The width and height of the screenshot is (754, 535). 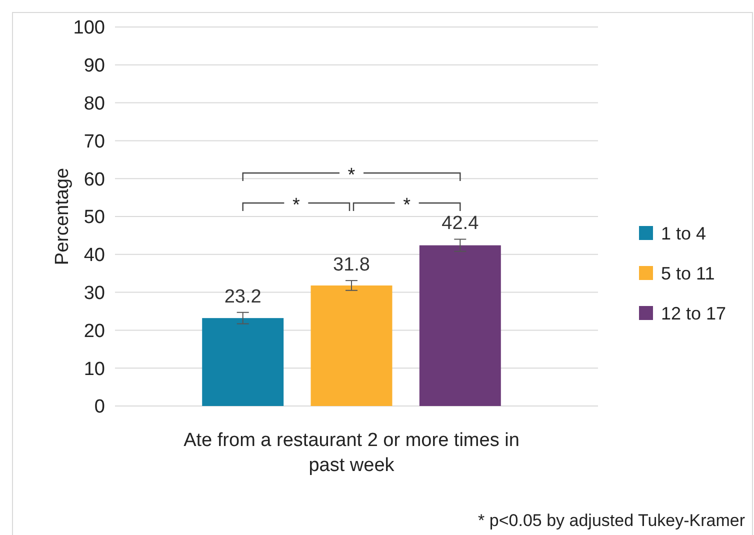 I want to click on y-tick-label: 10, so click(x=94, y=369).